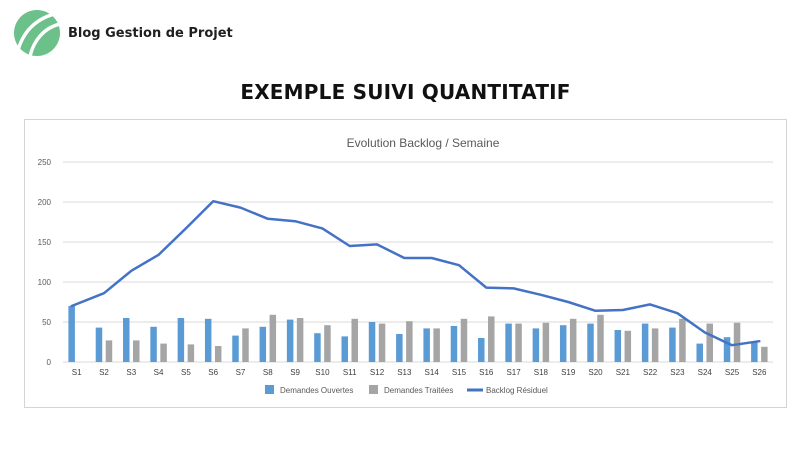 The height and width of the screenshot is (456, 811). I want to click on x-tick-label: S15, so click(459, 372).